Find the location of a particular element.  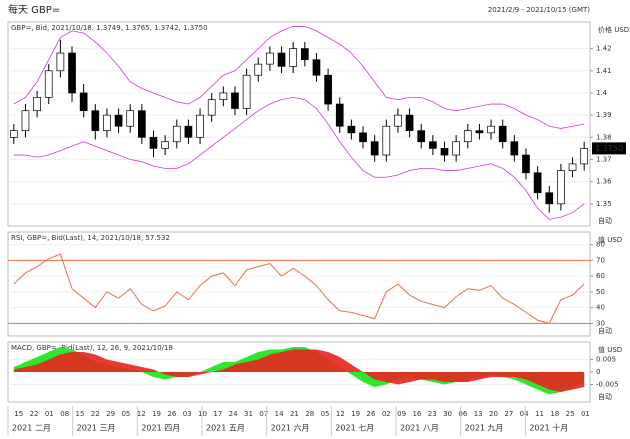

x-month-label: 2021 二月 is located at coordinates (31, 428).